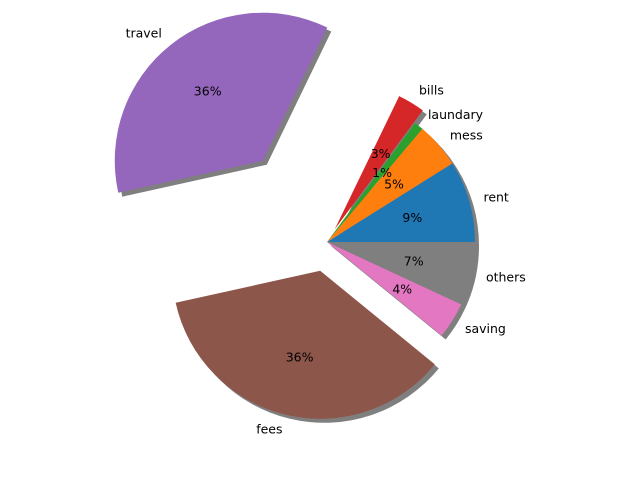 The height and width of the screenshot is (480, 640). Describe the element at coordinates (375, 182) in the screenshot. I see `slice-laundary` at that location.